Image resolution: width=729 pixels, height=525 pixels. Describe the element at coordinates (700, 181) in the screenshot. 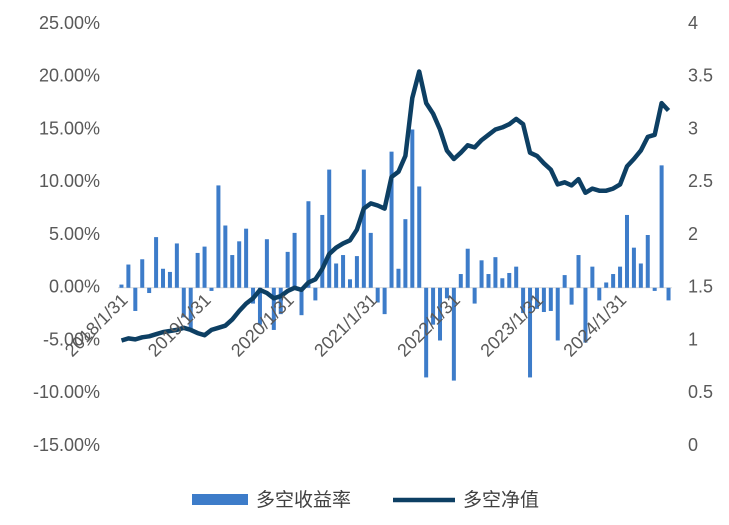

I see `y2-tick-label: 2.5` at that location.